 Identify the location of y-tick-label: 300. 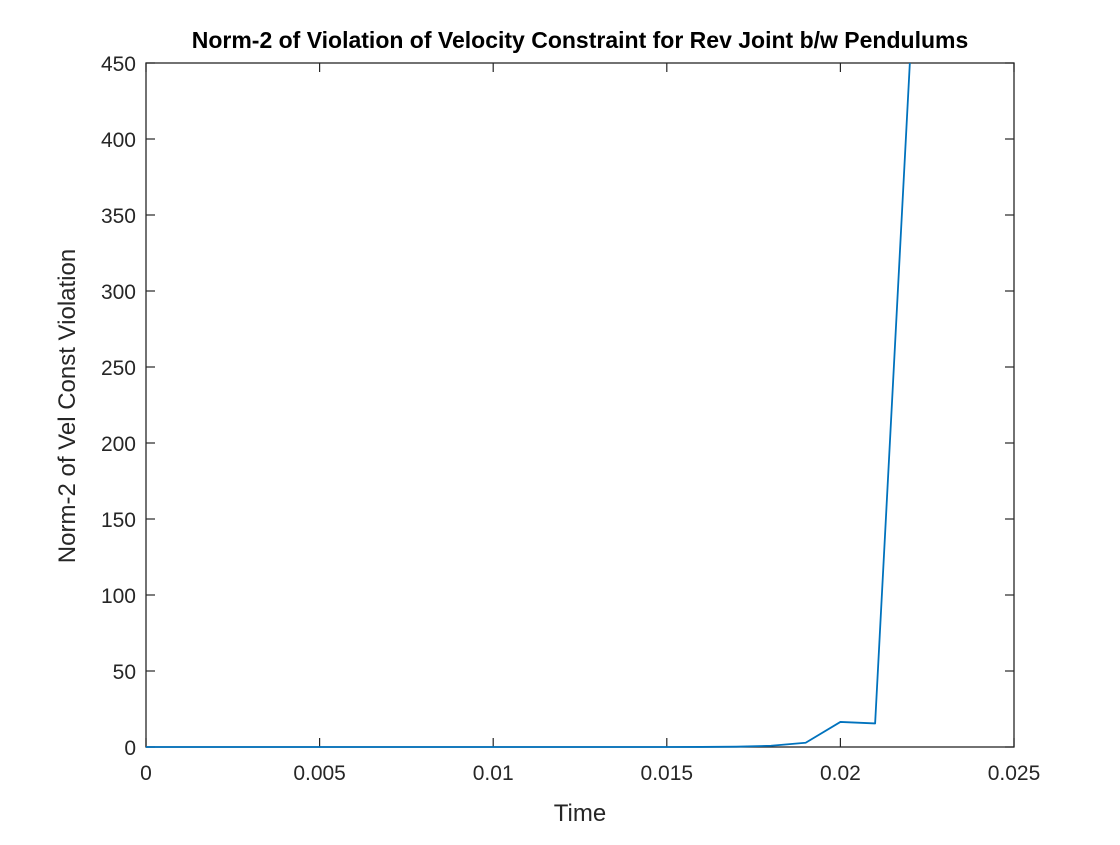
(118, 292).